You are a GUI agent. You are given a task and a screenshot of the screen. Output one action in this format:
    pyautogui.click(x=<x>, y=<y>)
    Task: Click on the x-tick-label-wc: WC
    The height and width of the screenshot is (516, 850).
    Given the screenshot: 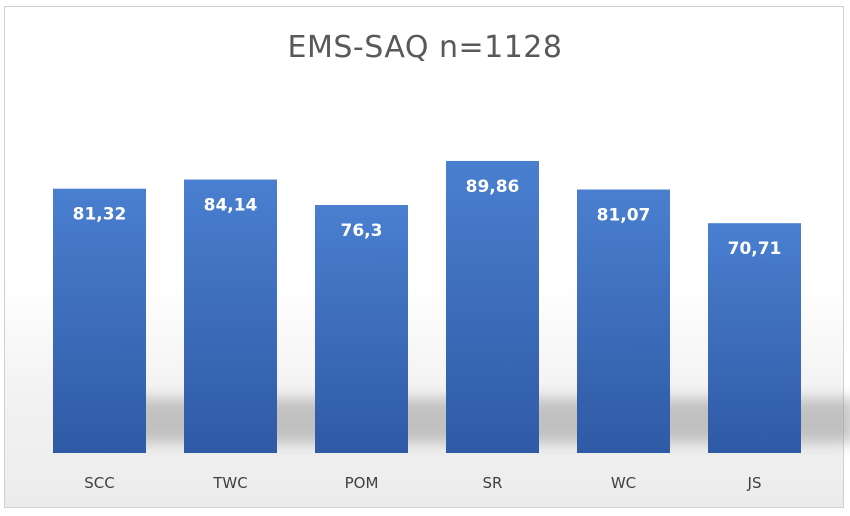 What is the action you would take?
    pyautogui.click(x=623, y=483)
    